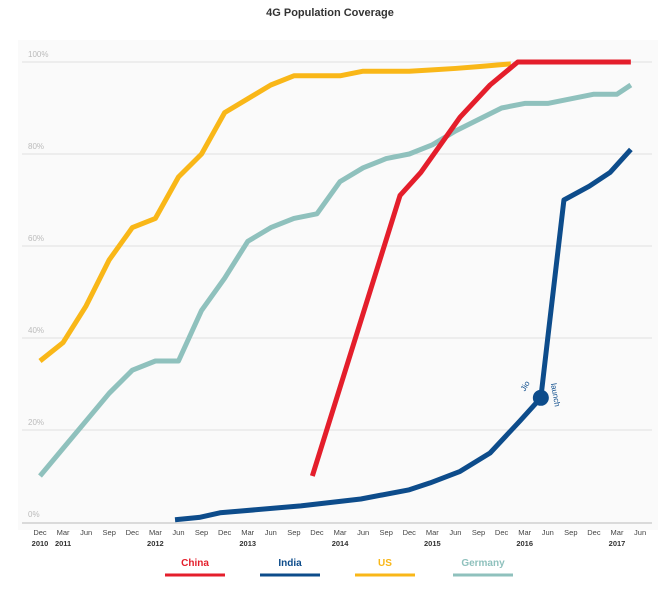 This screenshot has height=589, width=660. Describe the element at coordinates (195, 563) in the screenshot. I see `legend-label-china: China` at that location.